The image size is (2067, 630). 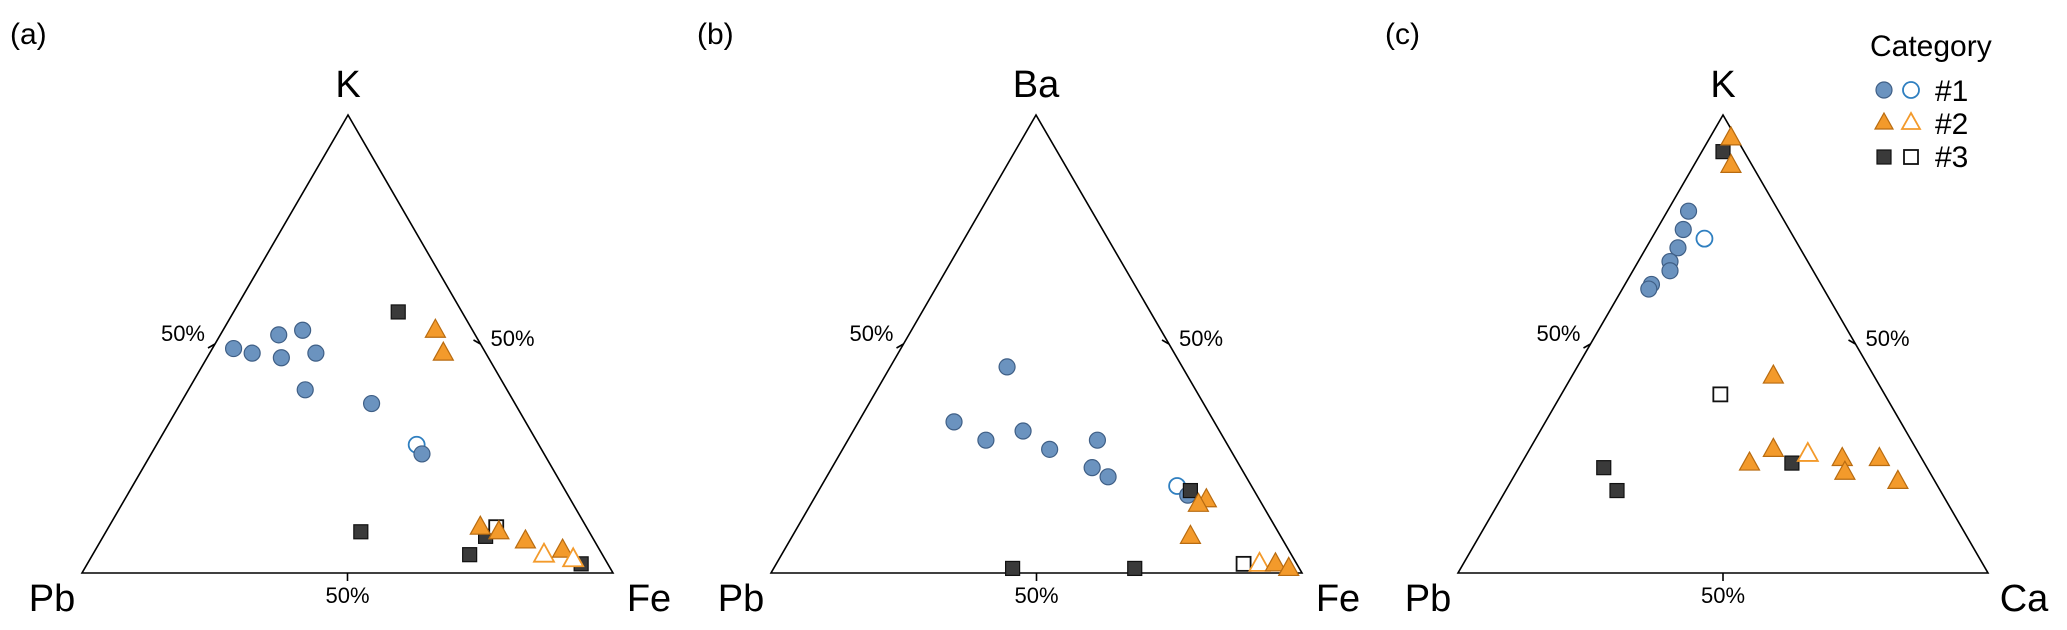 I want to click on data-point-2-19-category-2-filled-triangle, so click(x=1275, y=561).